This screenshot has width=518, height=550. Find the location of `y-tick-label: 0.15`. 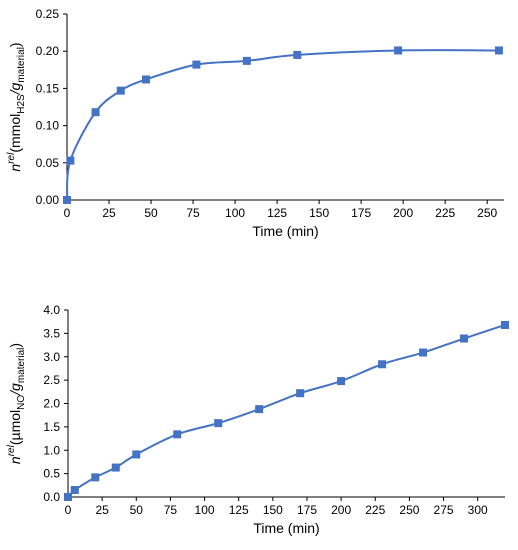

y-tick-label: 0.15 is located at coordinates (48, 88).